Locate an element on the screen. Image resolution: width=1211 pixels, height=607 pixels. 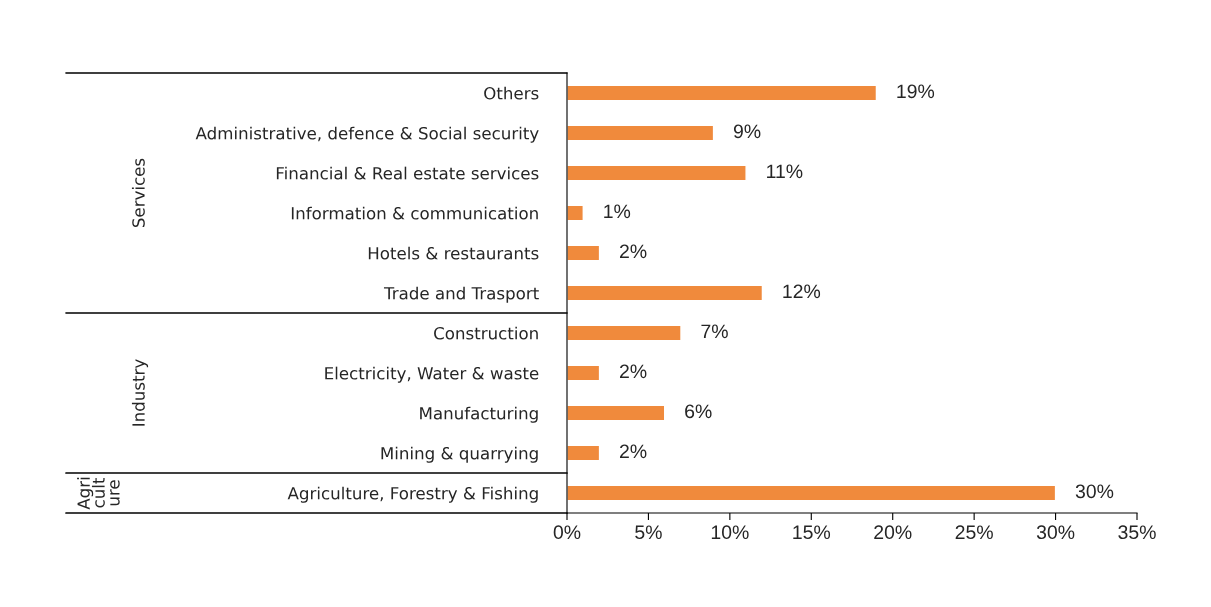
x-tick-label: 30% is located at coordinates (1055, 532).